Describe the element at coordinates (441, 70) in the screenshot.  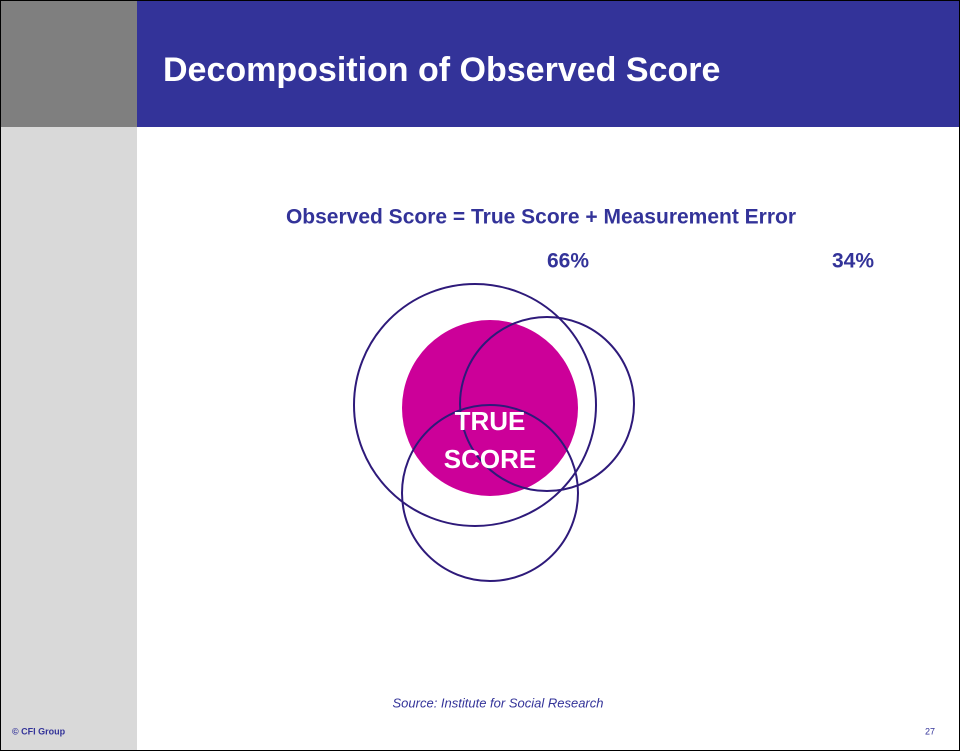
I see `title: Decomposition of Observed Score` at that location.